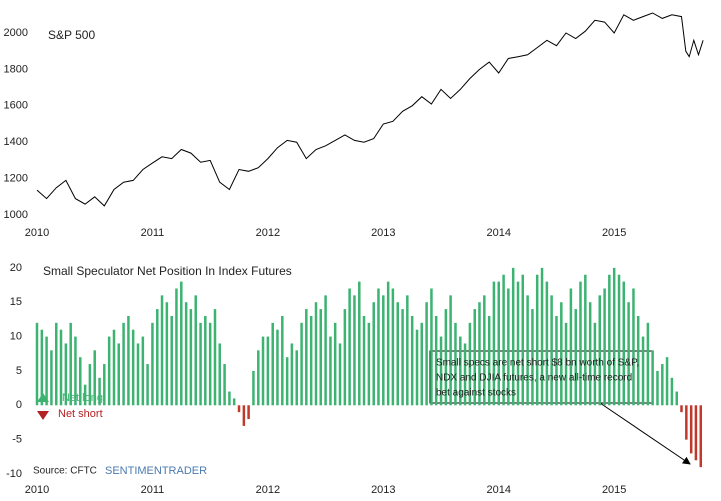 This screenshot has height=501, width=721. Describe the element at coordinates (16, 179) in the screenshot. I see `y-tick-label: 1200` at that location.